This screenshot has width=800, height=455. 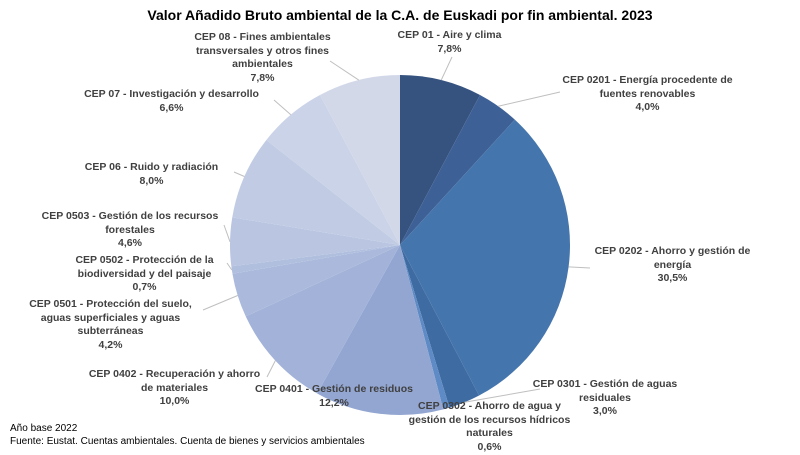 I want to click on slice-label-percent: 3,0%, so click(x=605, y=411).